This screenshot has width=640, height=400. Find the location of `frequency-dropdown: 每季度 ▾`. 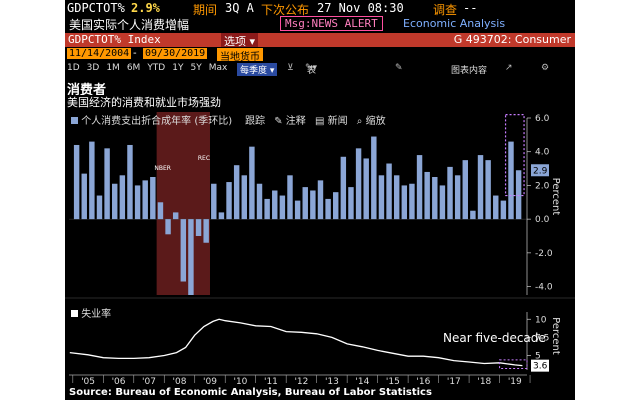

frequency-dropdown: 每季度 ▾ is located at coordinates (257, 69).